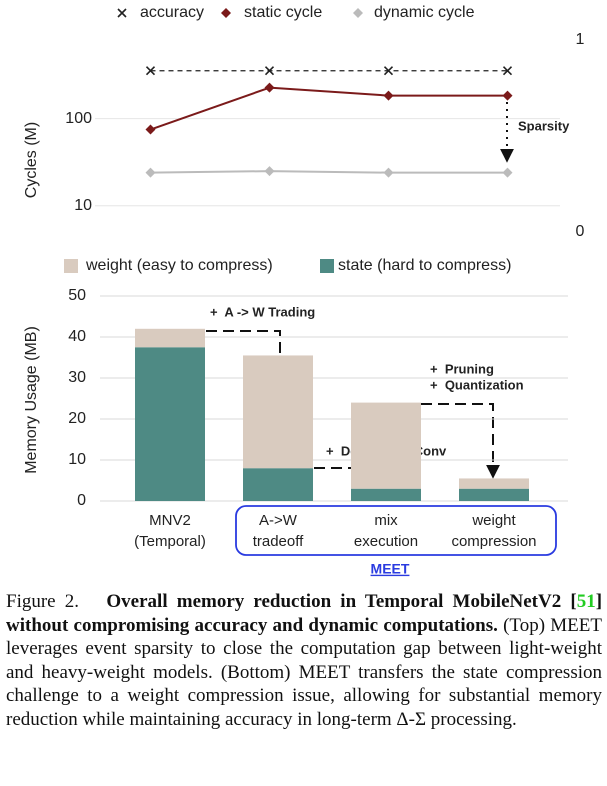 The height and width of the screenshot is (786, 607). I want to click on y2-tick-label: 0, so click(580, 231).